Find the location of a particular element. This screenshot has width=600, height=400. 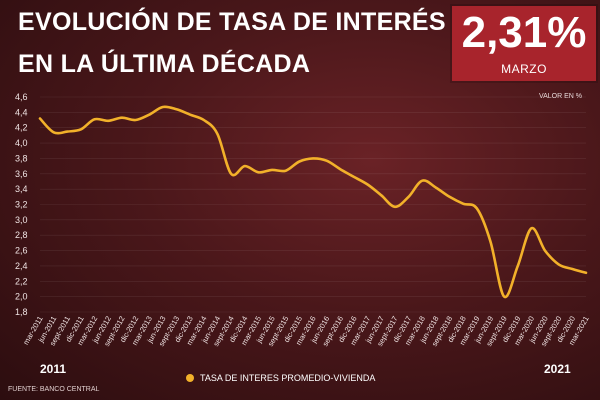

chart-title-line-1: EVOLUCIÓN DE TASA DE INTERÉS is located at coordinates (232, 22).